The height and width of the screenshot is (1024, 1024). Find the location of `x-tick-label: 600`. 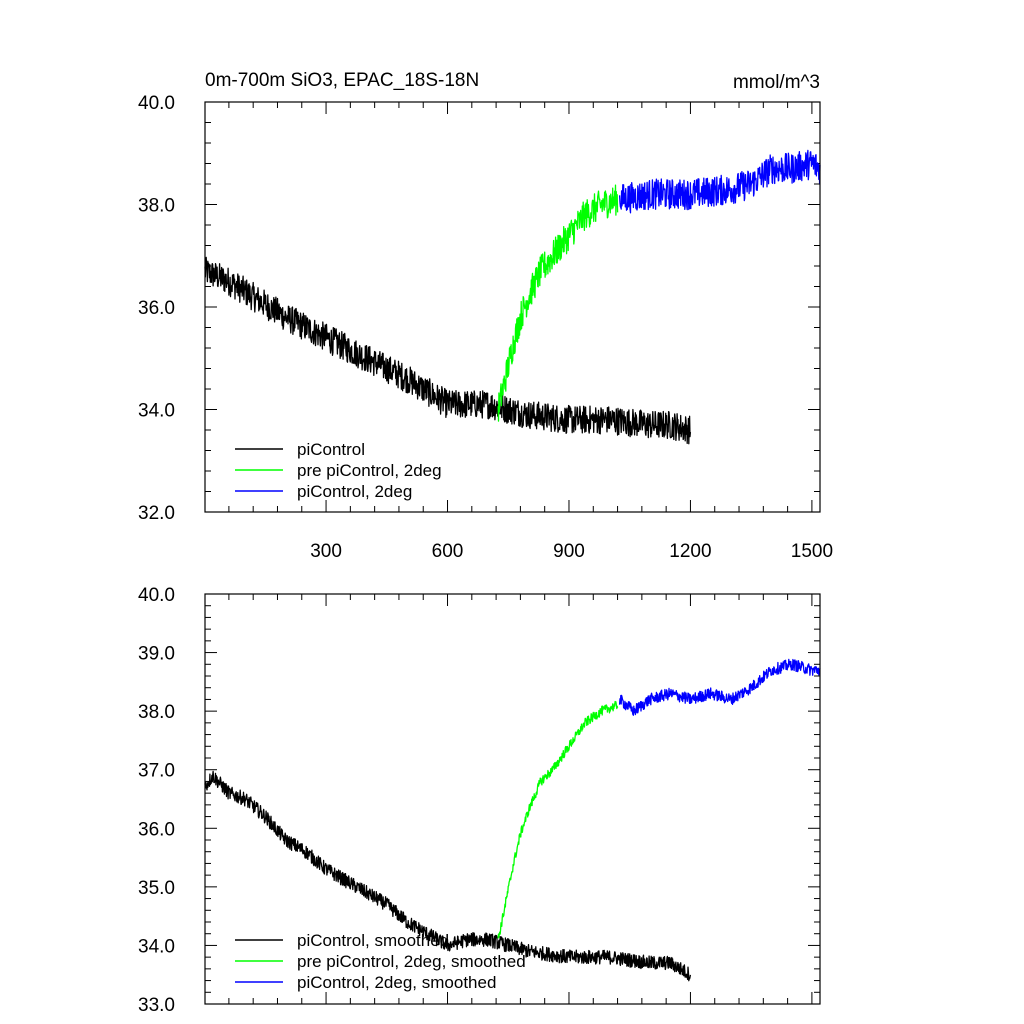

x-tick-label: 600 is located at coordinates (448, 551).